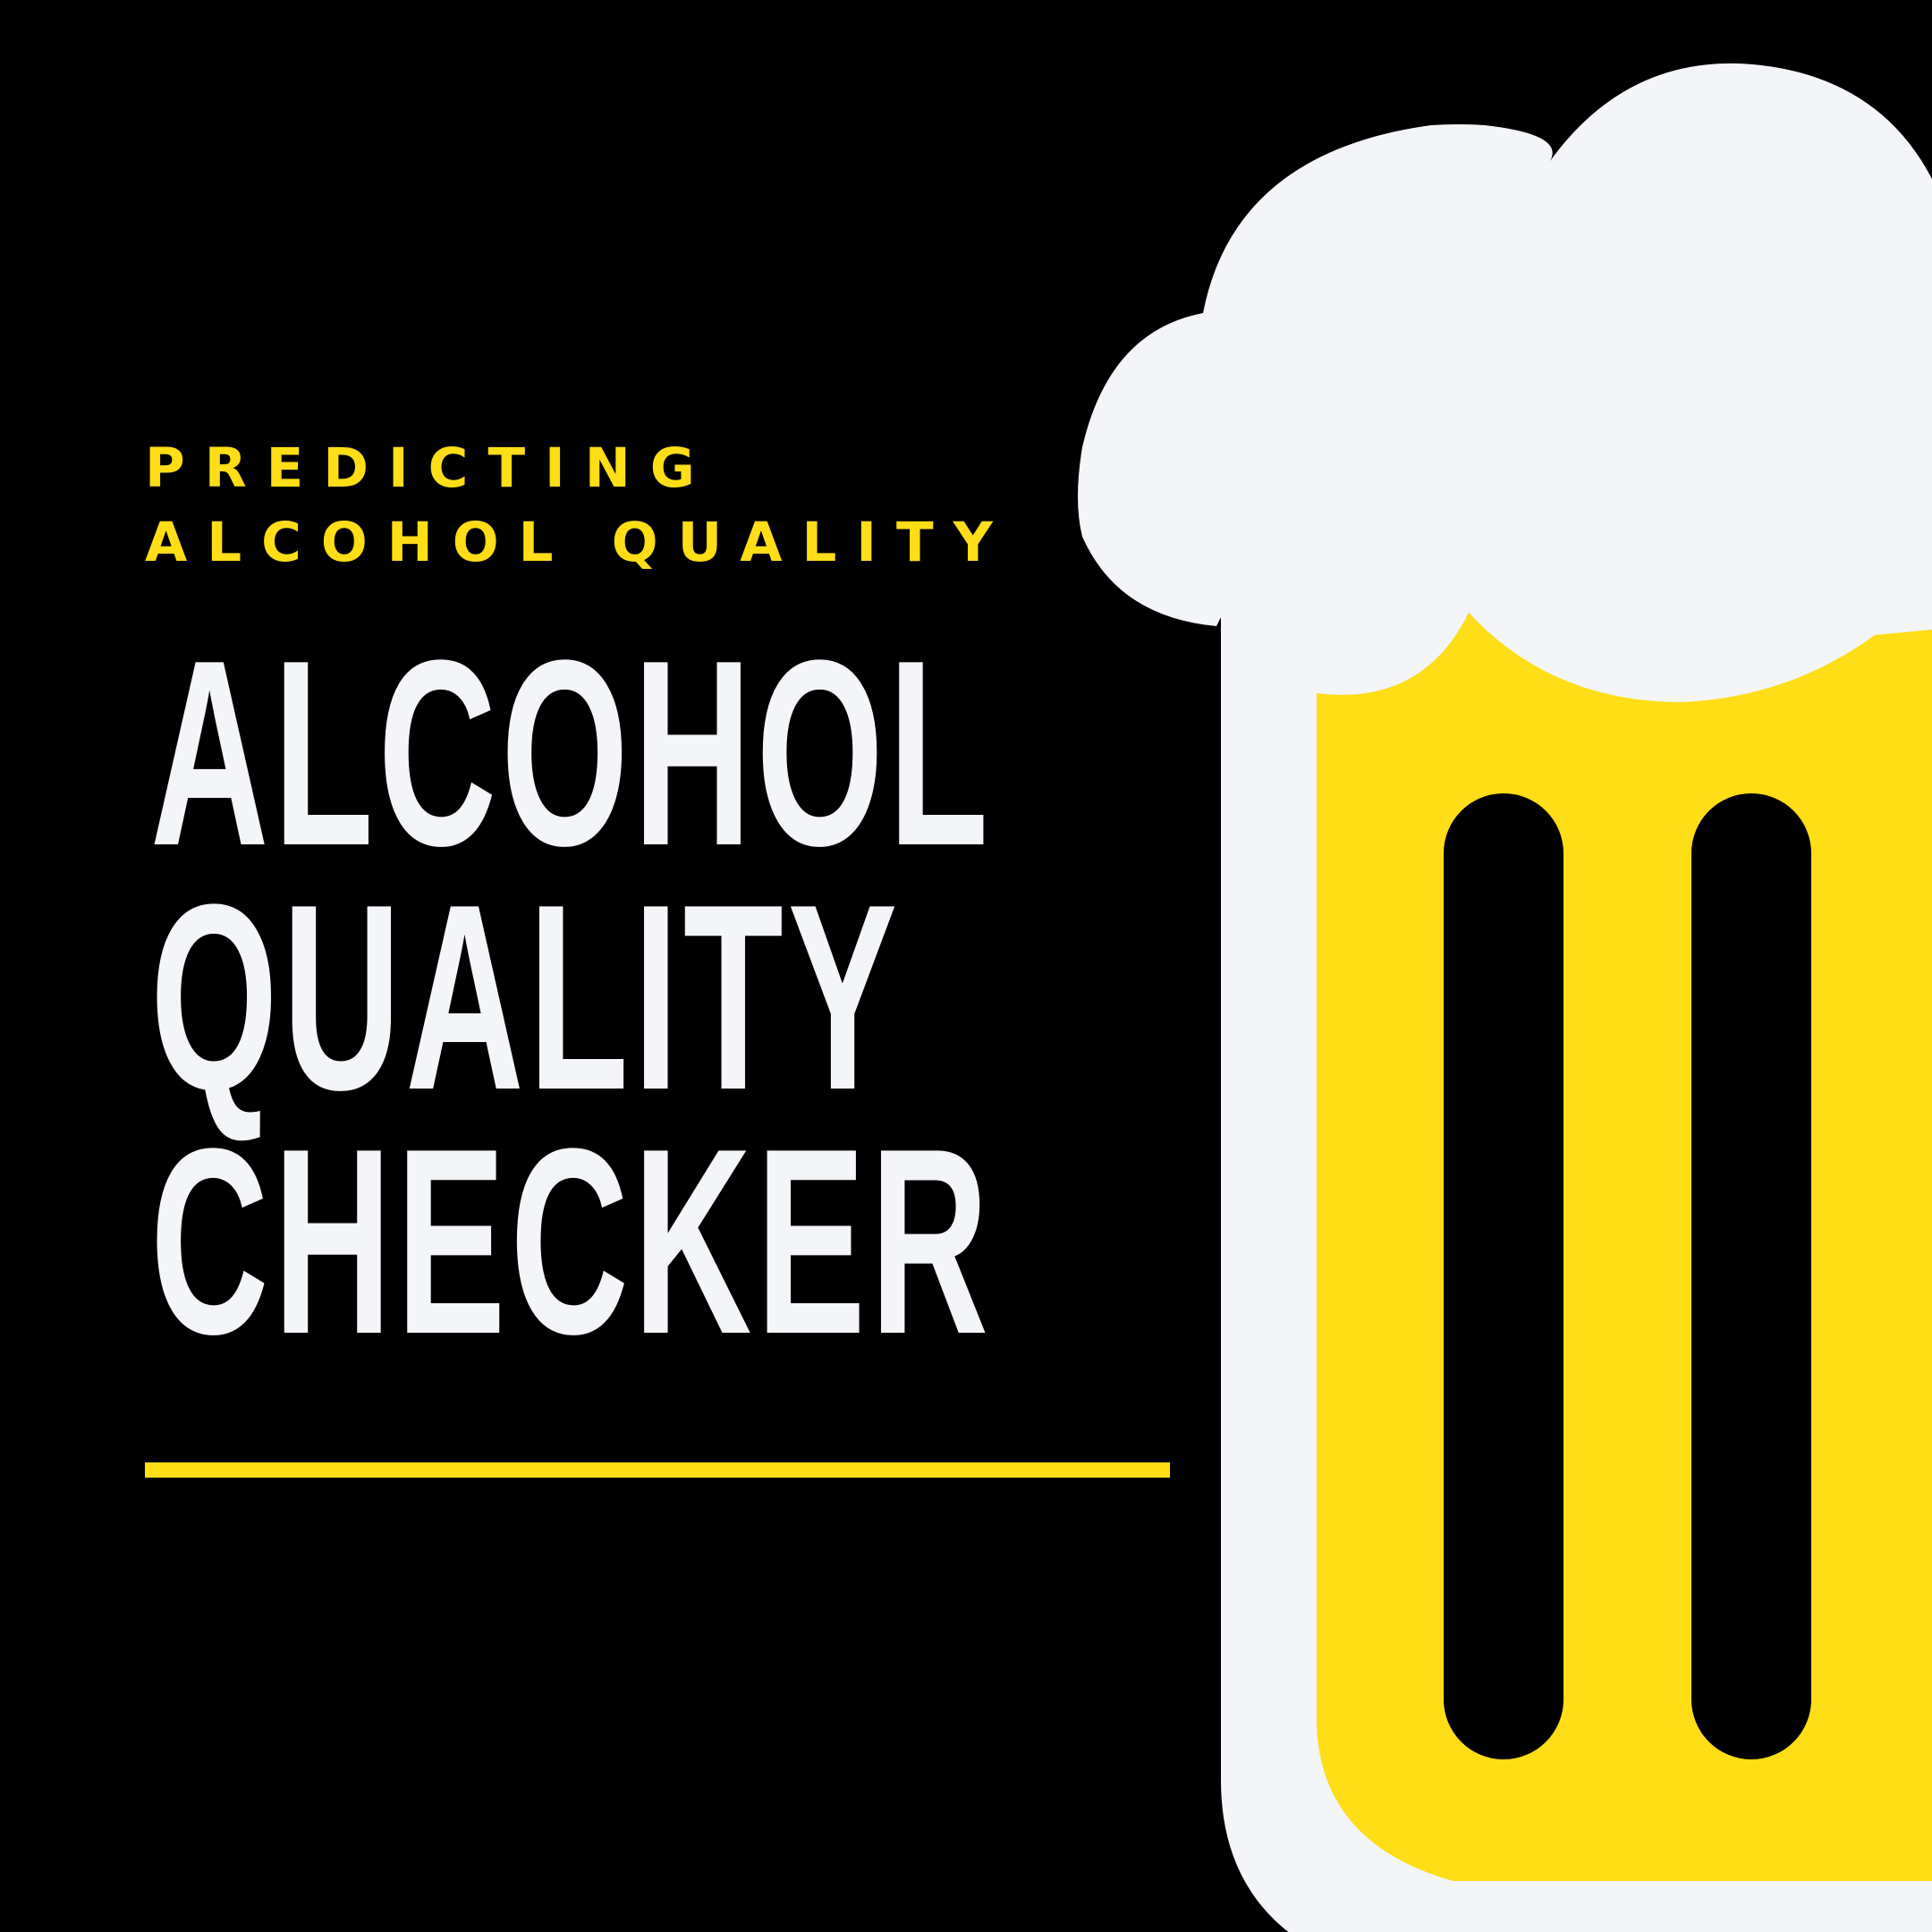 This screenshot has width=1932, height=1932. I want to click on reflection-stripe-left, so click(1503, 1276).